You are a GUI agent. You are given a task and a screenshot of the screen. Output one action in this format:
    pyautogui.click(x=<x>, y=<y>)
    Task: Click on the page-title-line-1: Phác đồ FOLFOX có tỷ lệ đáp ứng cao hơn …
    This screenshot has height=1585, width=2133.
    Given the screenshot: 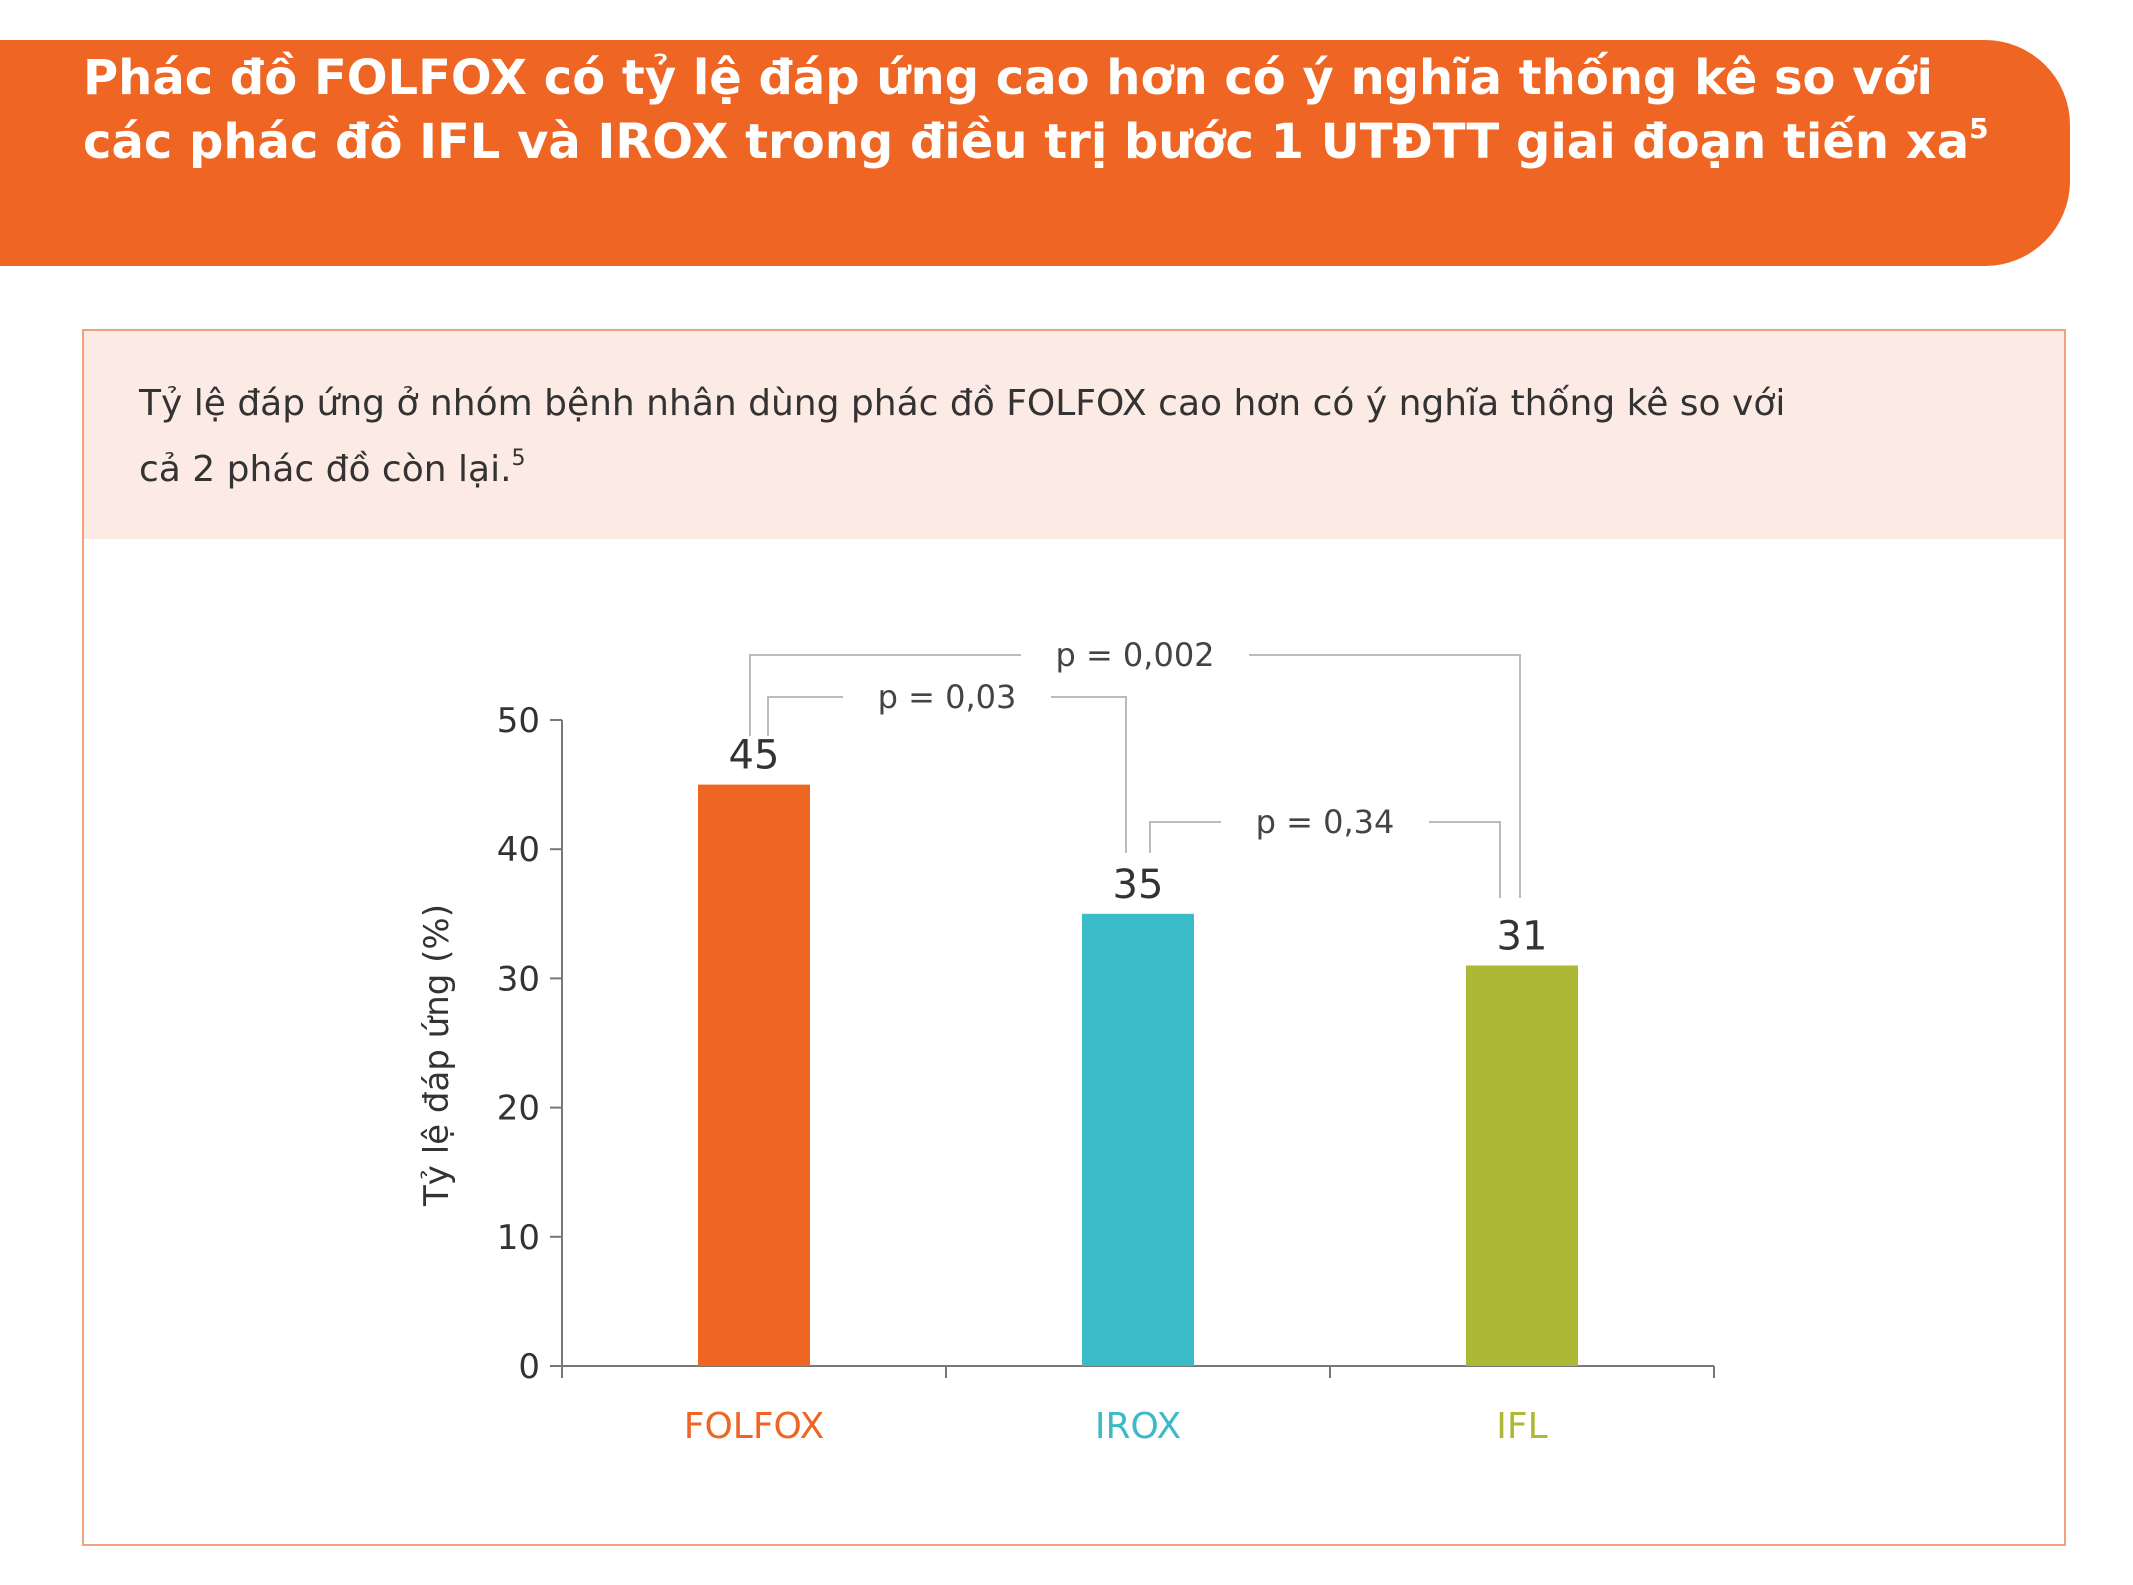 What is the action you would take?
    pyautogui.click(x=1008, y=78)
    